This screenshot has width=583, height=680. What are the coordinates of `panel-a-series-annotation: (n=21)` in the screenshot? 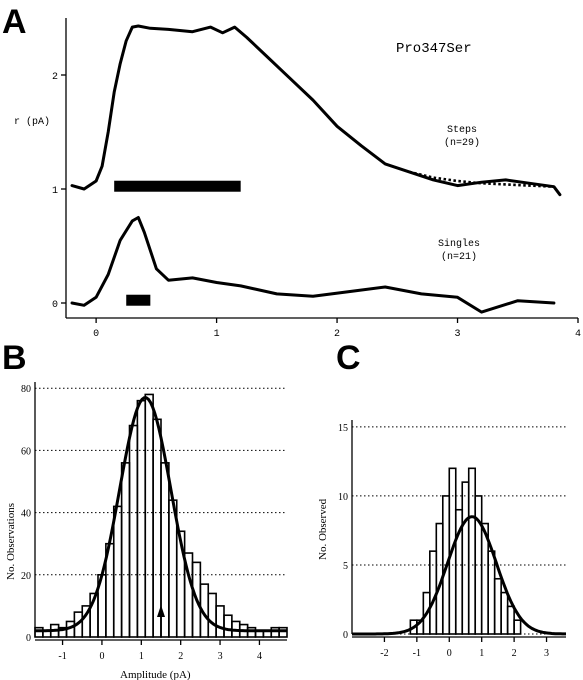 It's located at (459, 257).